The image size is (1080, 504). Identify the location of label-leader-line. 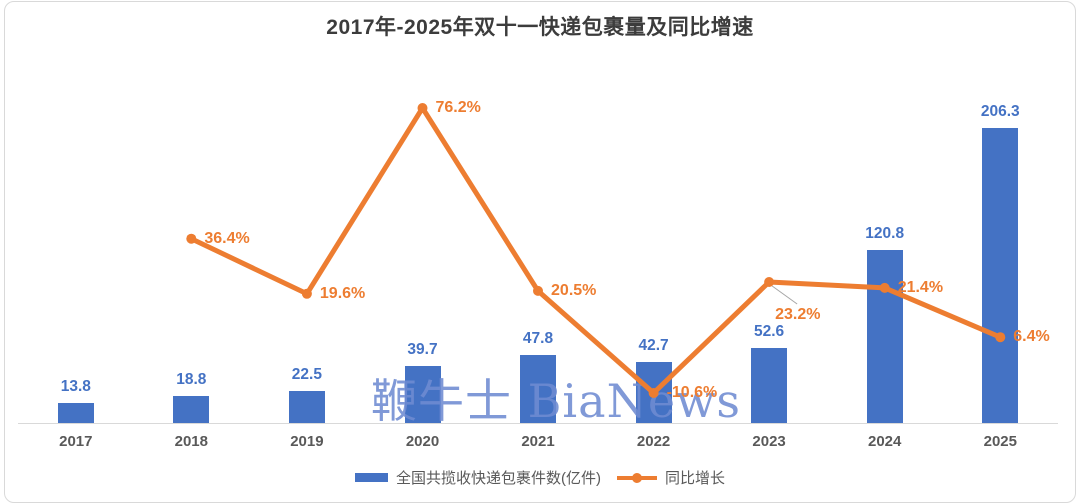
(784, 295).